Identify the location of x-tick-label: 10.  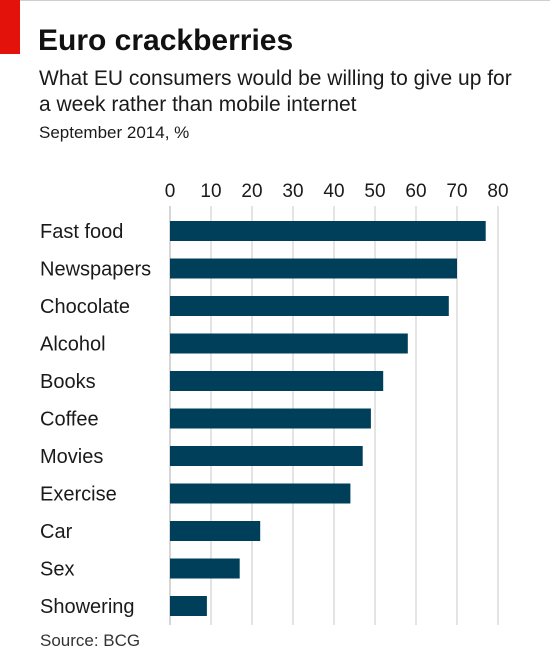
(210, 191).